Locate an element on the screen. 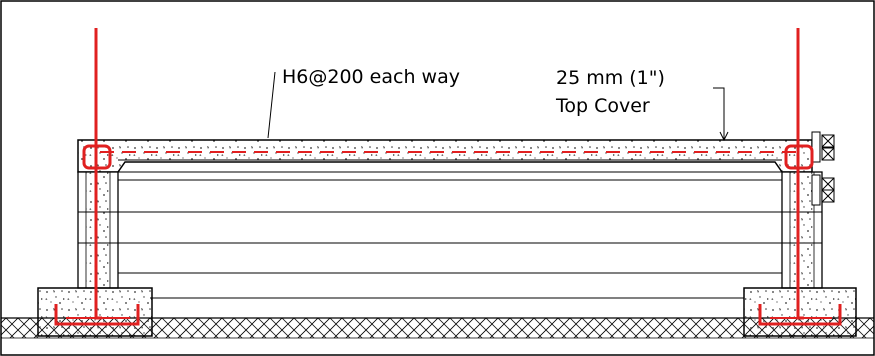 The height and width of the screenshot is (356, 875). ground-hatching is located at coordinates (437, 328).